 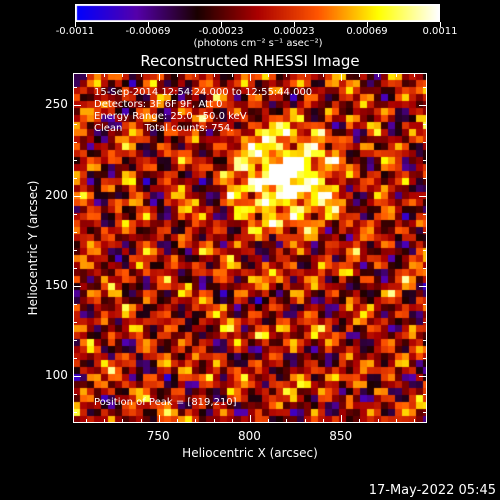 I want to click on annotation-energy: Energy Range: 25.0 - 50.0 keV, so click(x=170, y=116).